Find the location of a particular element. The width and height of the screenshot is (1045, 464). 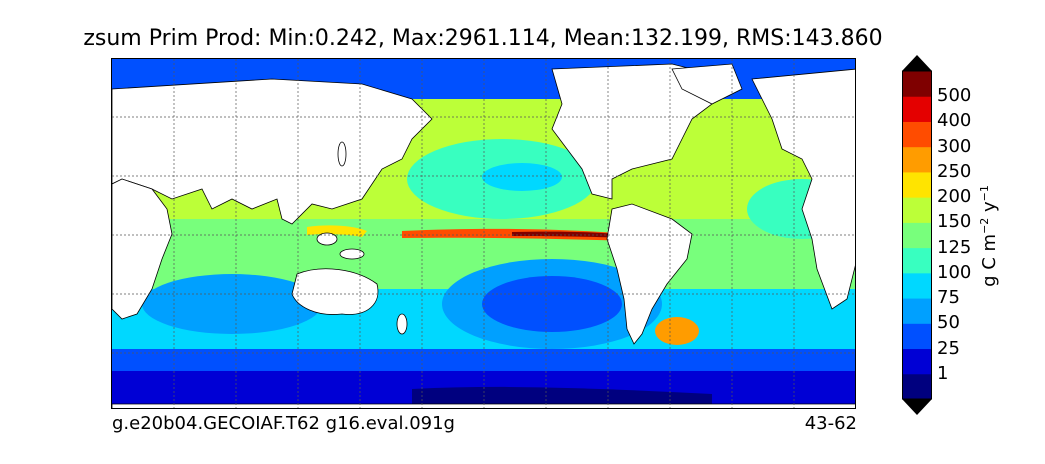

southern-ocean-band is located at coordinates (483, 360).